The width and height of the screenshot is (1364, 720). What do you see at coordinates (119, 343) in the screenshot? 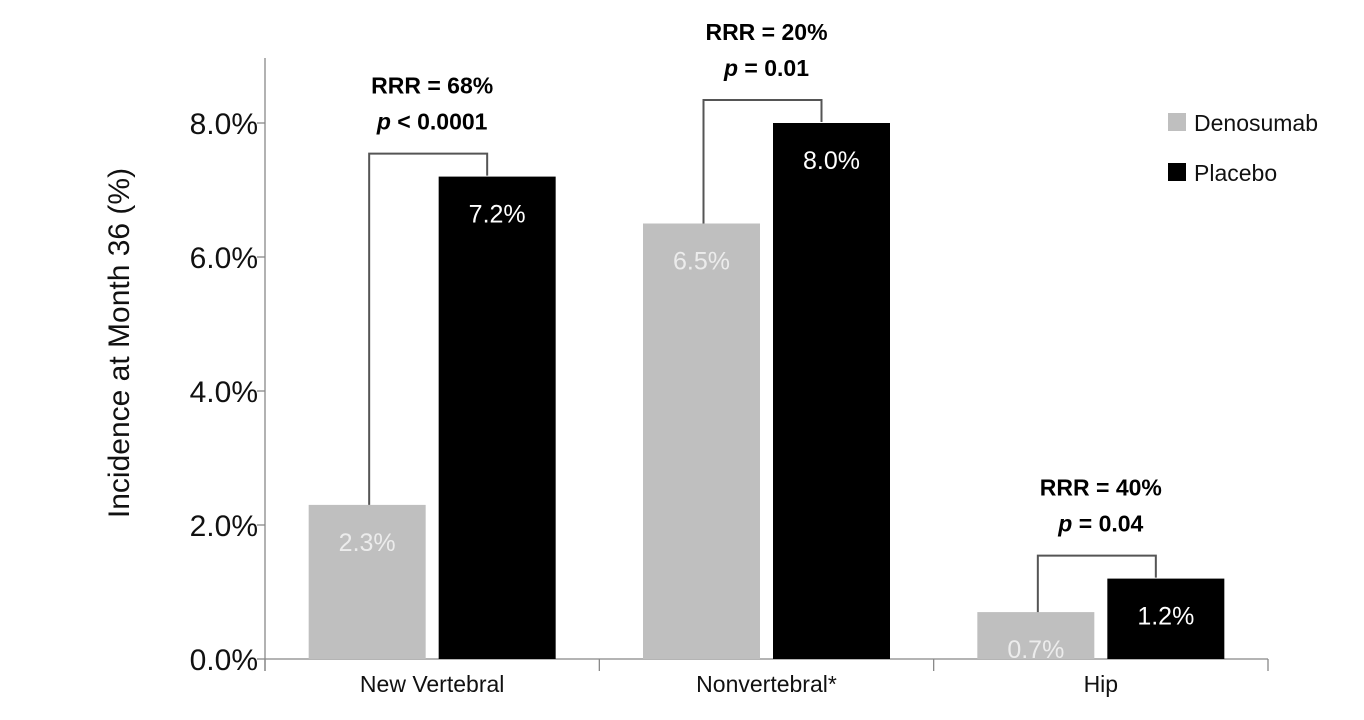
I see `y-axis-title: Incidence at Month 36 (%)` at bounding box center [119, 343].